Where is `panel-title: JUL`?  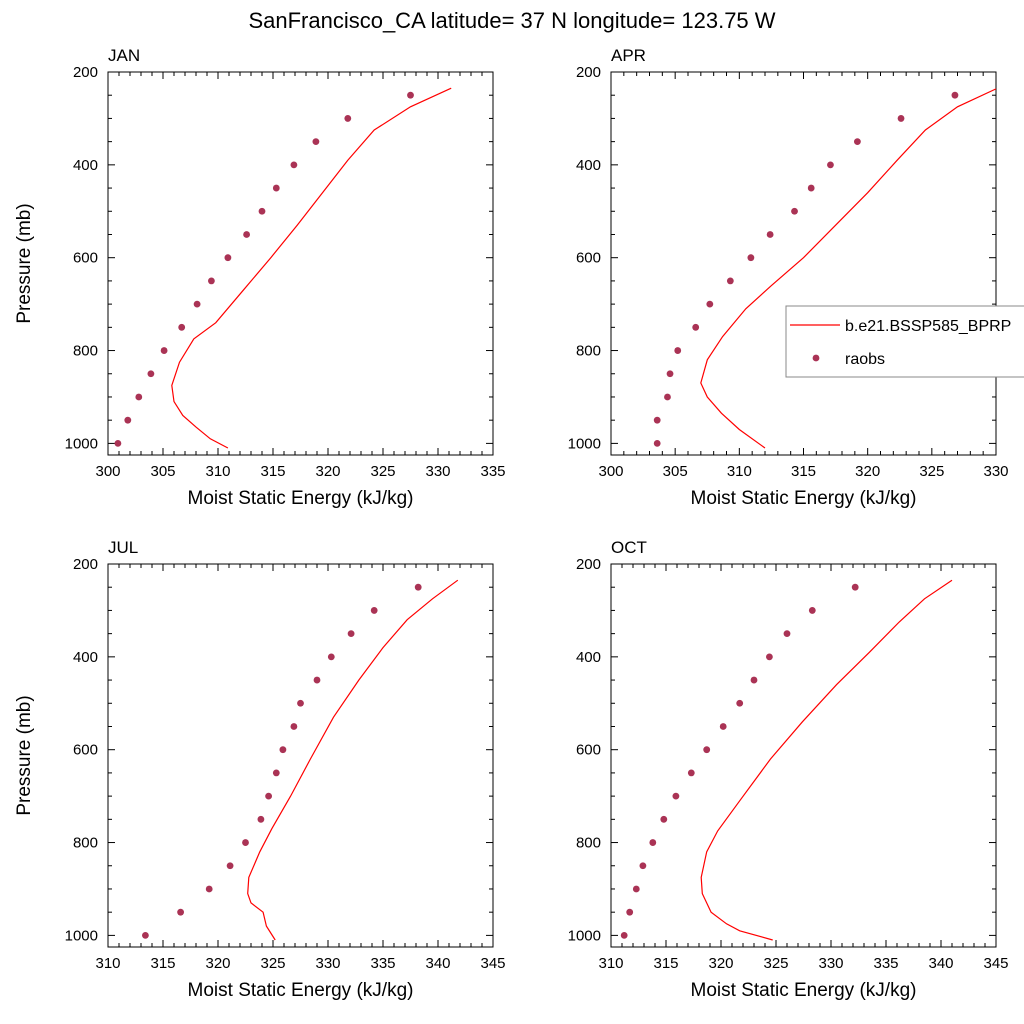
panel-title: JUL is located at coordinates (123, 547).